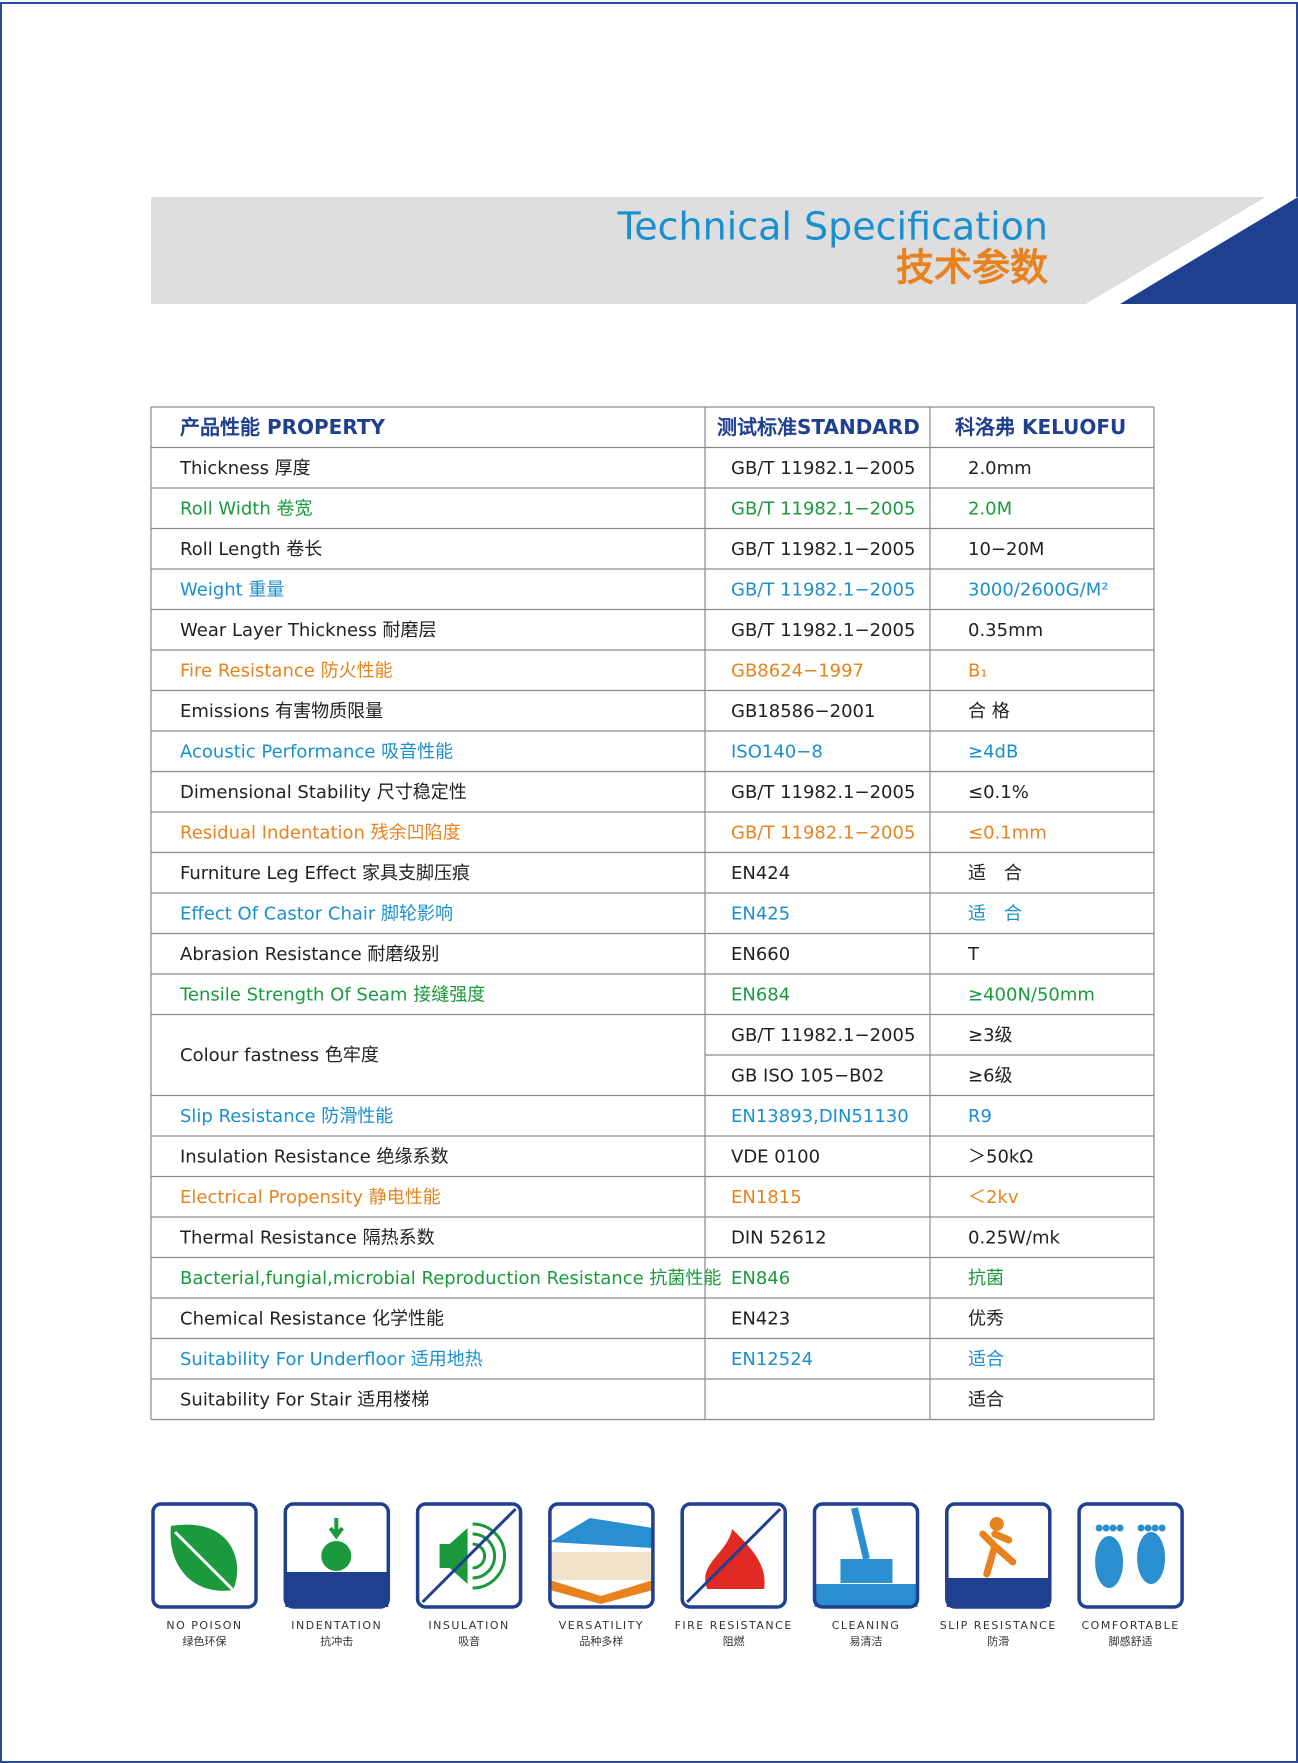 This screenshot has width=1298, height=1763. I want to click on icon-bg, so click(1131, 1555).